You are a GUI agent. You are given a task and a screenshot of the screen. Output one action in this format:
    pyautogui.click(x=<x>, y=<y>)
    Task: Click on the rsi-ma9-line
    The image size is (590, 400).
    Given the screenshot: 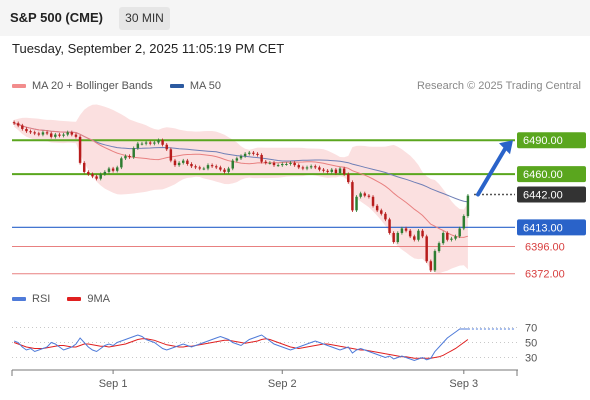 What is the action you would take?
    pyautogui.click(x=241, y=348)
    